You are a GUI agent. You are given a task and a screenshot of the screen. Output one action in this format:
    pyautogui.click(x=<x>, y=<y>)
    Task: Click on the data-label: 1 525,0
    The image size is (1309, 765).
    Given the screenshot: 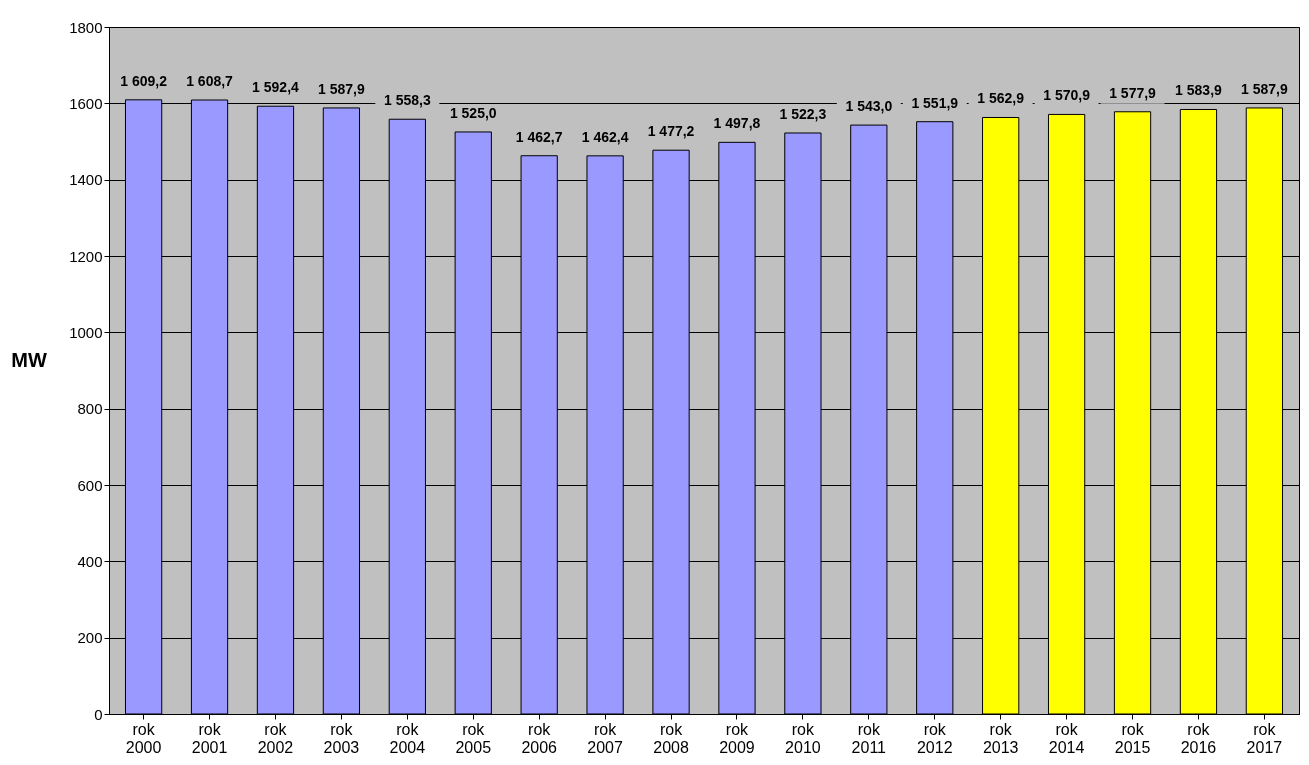 What is the action you would take?
    pyautogui.click(x=473, y=112)
    